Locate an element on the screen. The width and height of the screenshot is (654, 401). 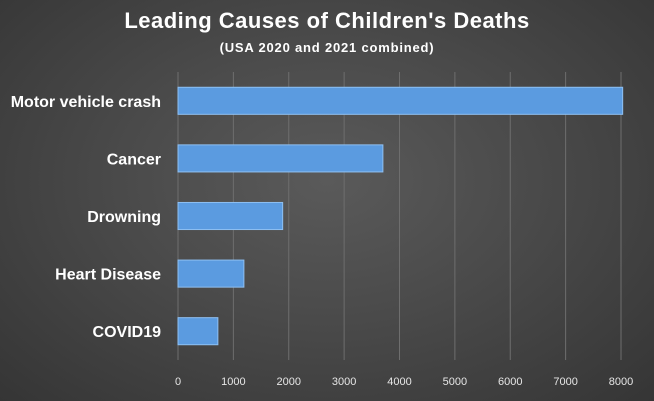
x-tick-label: 8000 is located at coordinates (621, 382).